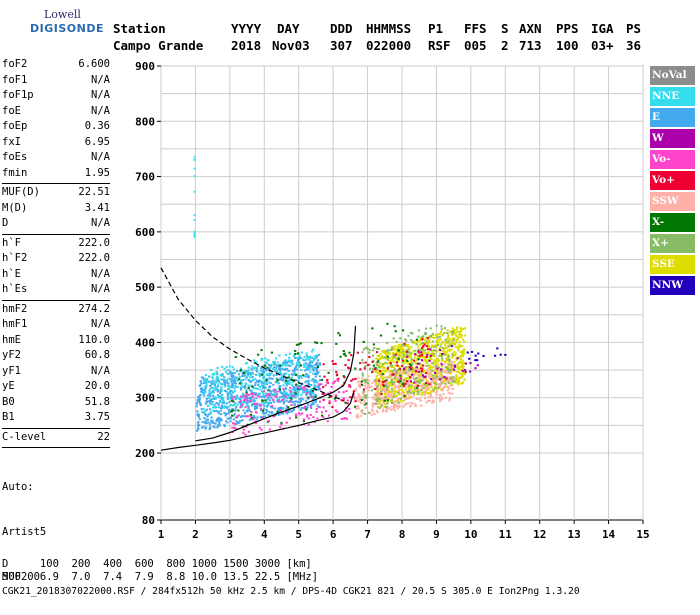 The width and height of the screenshot is (700, 615). Describe the element at coordinates (672, 180) in the screenshot. I see `legend-item: Vo+` at that location.